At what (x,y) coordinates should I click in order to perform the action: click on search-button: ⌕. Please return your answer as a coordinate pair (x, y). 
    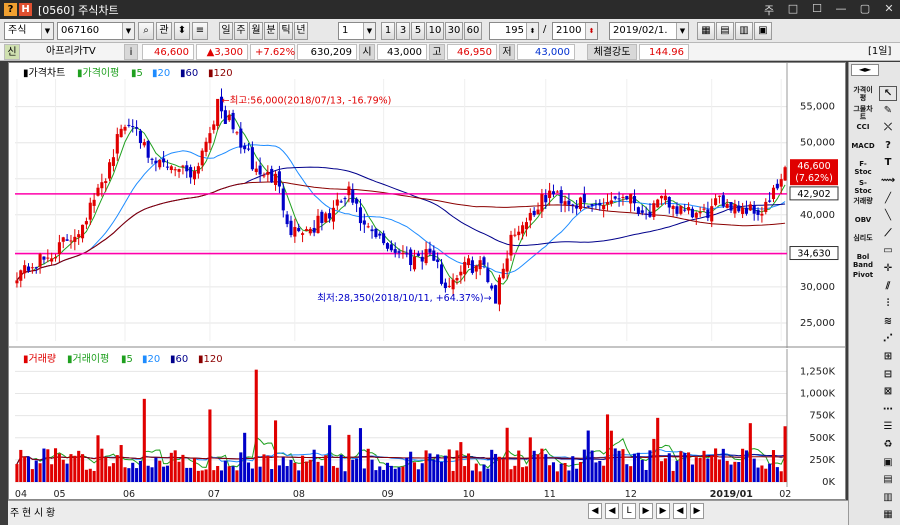
    Looking at the image, I should click on (146, 31).